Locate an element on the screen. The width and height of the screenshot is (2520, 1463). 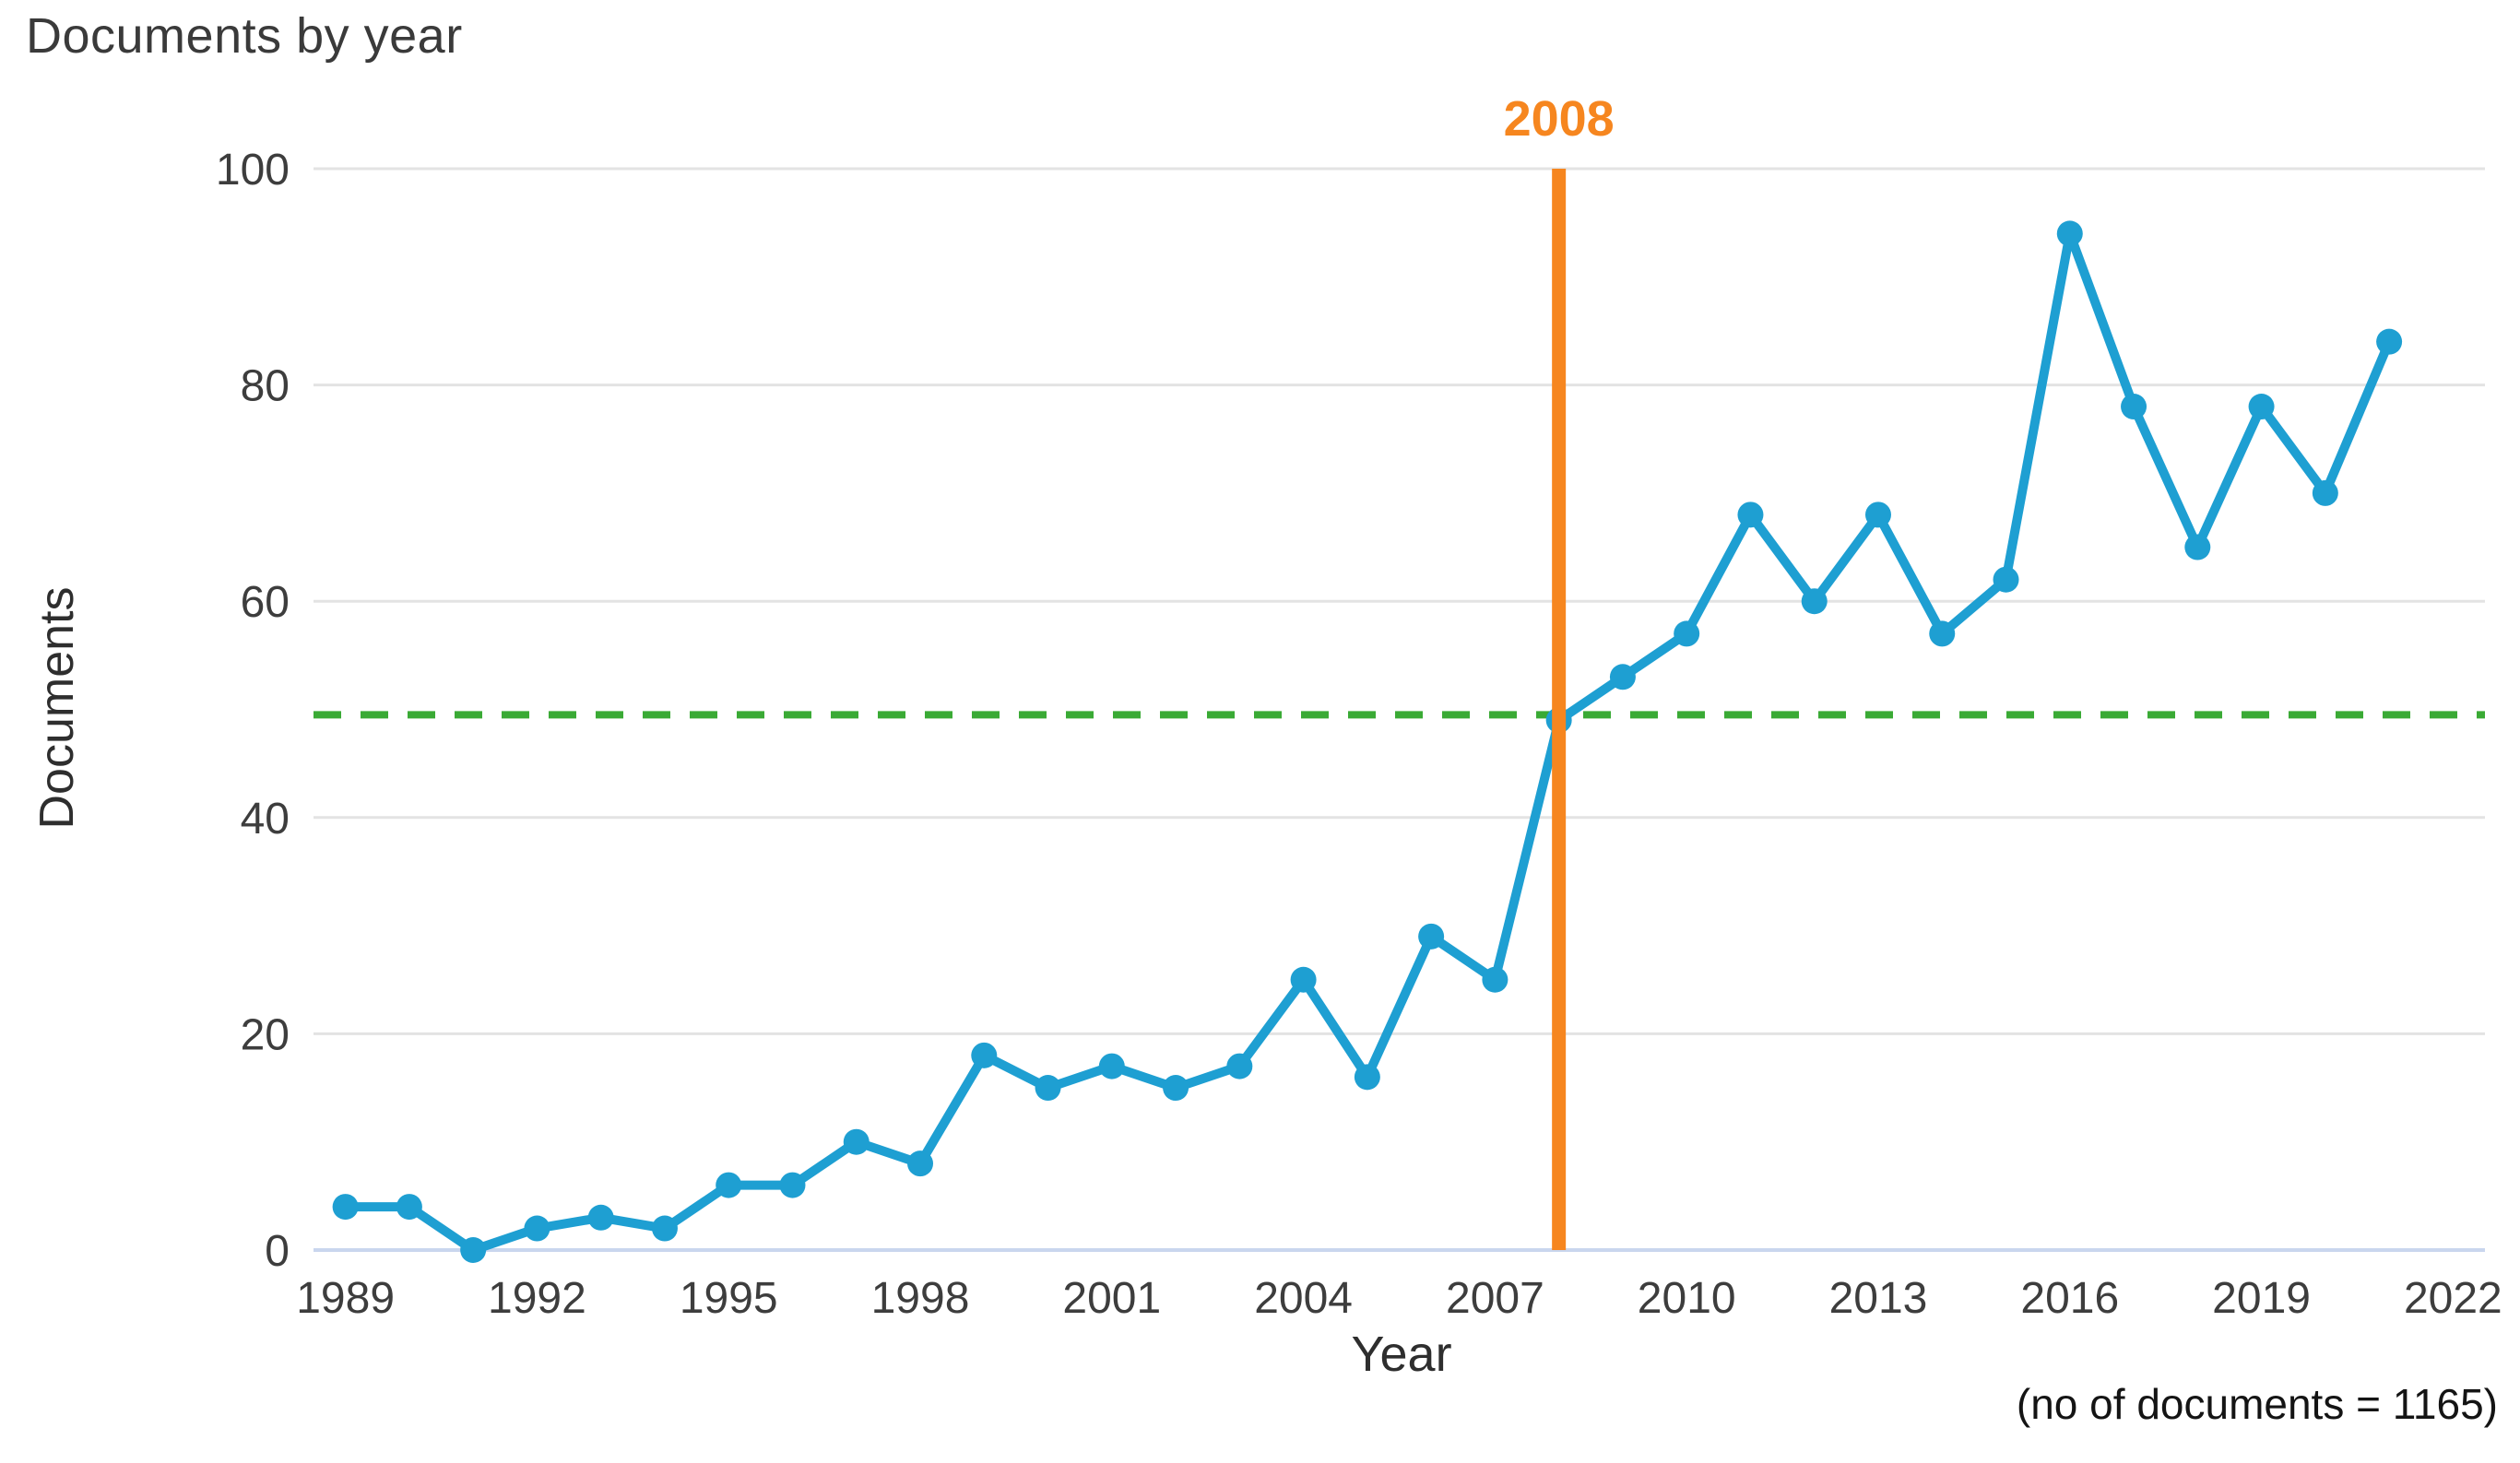
data-point-2019 is located at coordinates (2261, 407).